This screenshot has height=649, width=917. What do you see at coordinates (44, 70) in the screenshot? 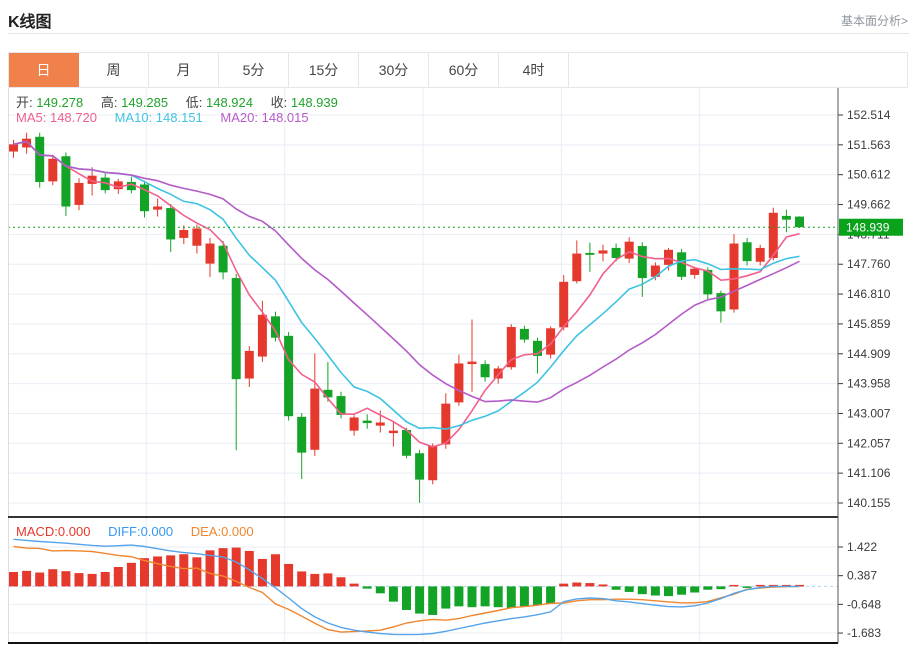
I see `tab-period-0: 日` at bounding box center [44, 70].